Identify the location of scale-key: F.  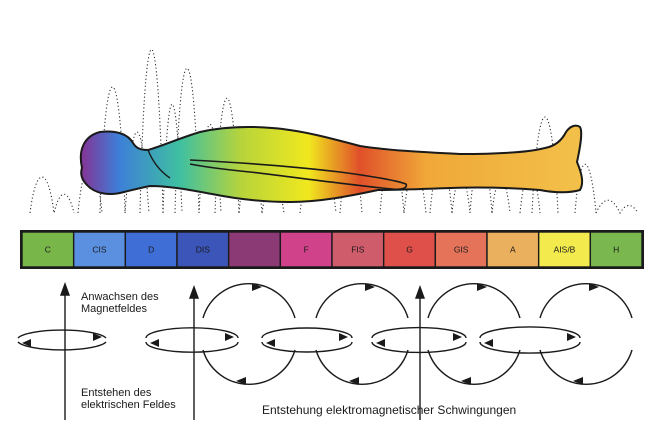
(306, 249).